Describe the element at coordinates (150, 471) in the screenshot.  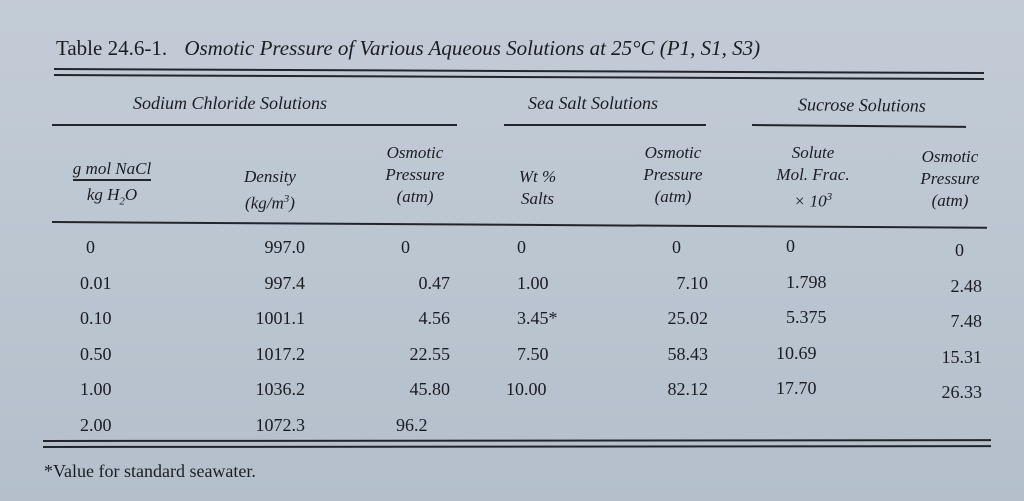
I see `table-footnote: *Value for standard seawater.` at that location.